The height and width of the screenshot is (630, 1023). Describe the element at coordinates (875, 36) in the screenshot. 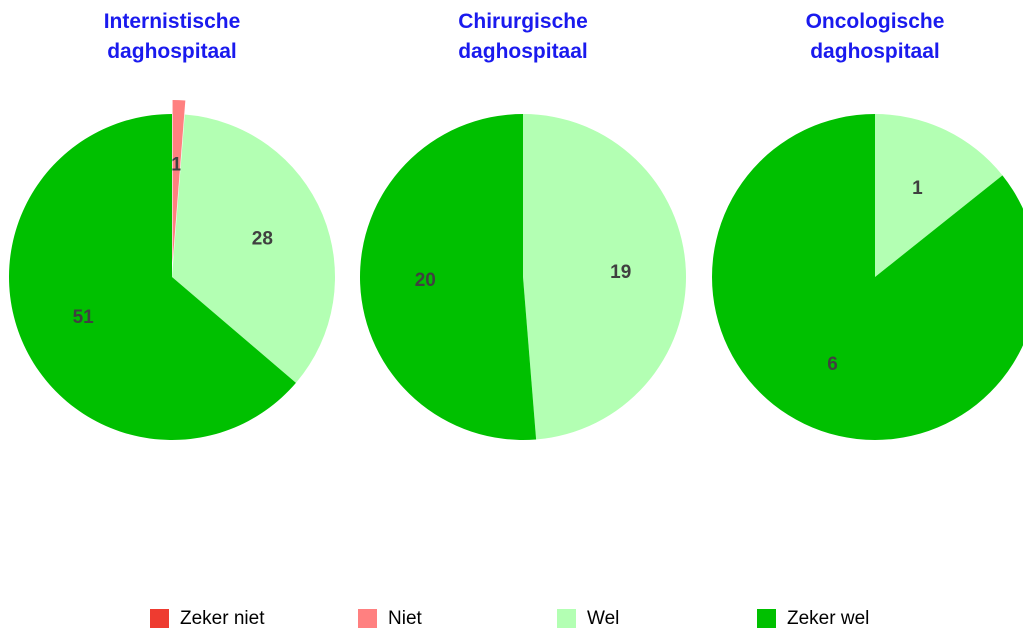

I see `chart-title: Oncologische daghospitaal` at that location.